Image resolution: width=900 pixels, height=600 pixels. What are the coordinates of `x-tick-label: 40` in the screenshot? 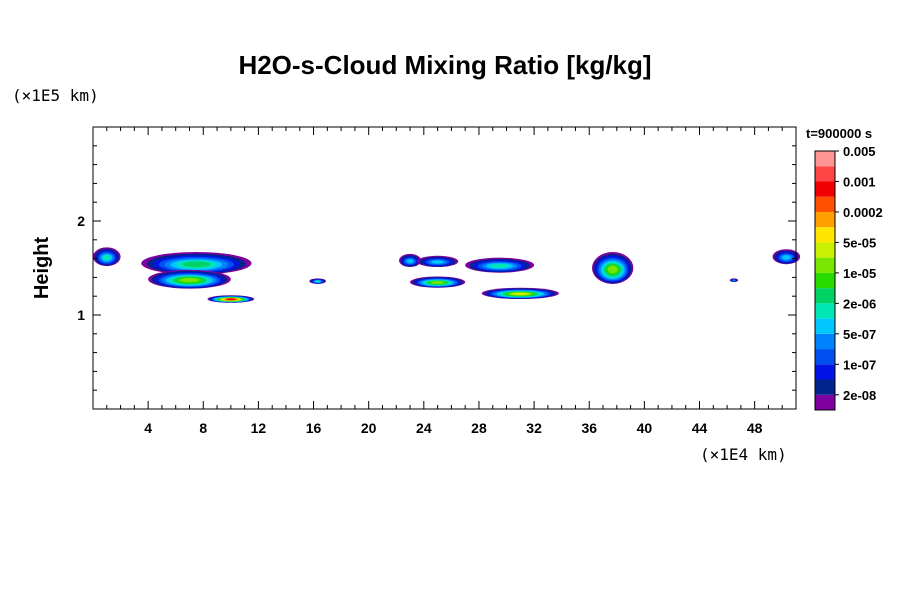 It's located at (645, 428).